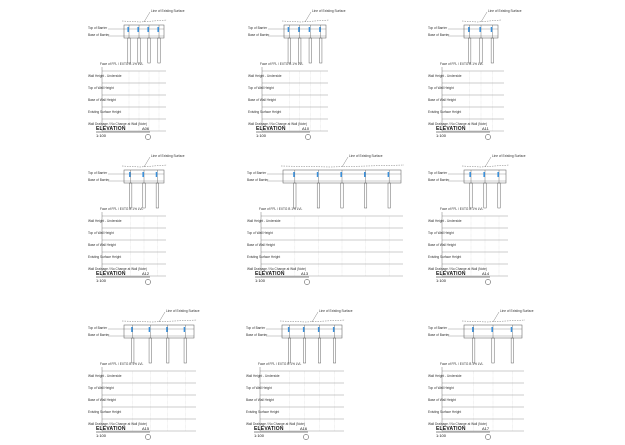 Image resolution: width=625 pixels, height=445 pixels. I want to click on elevation-reference: A10, so click(306, 128).